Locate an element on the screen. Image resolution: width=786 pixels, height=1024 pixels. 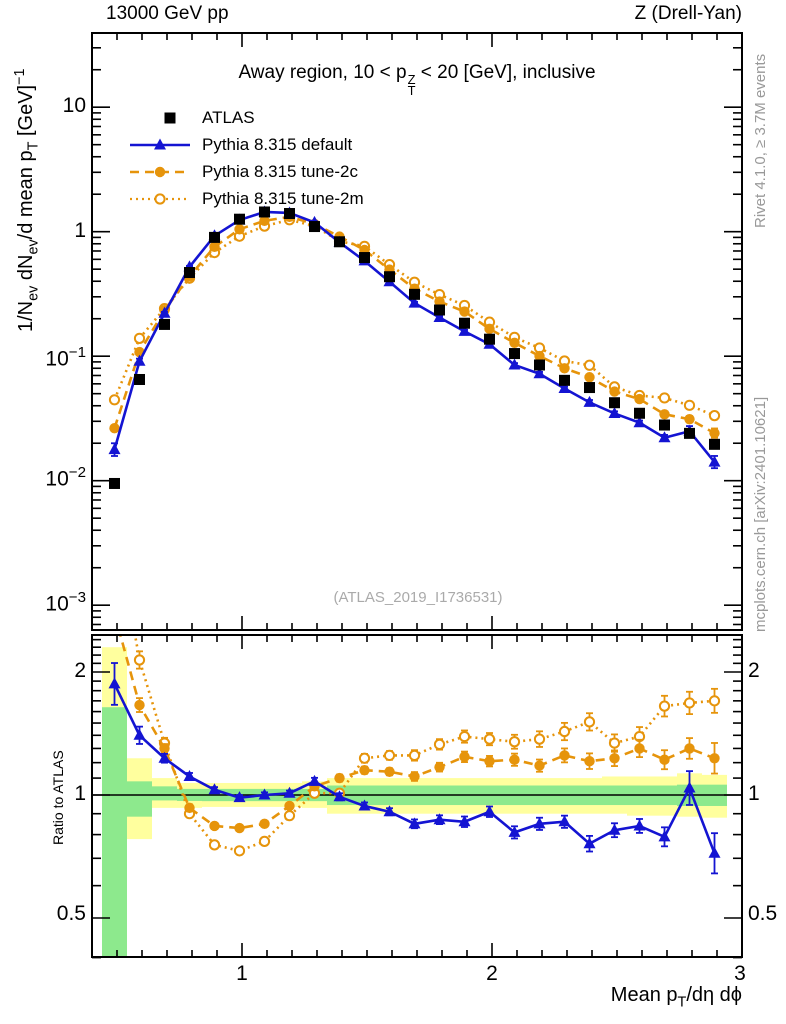
legend-item-tune-2m: Pythia 8.315 tune-2m is located at coordinates (245, 198).